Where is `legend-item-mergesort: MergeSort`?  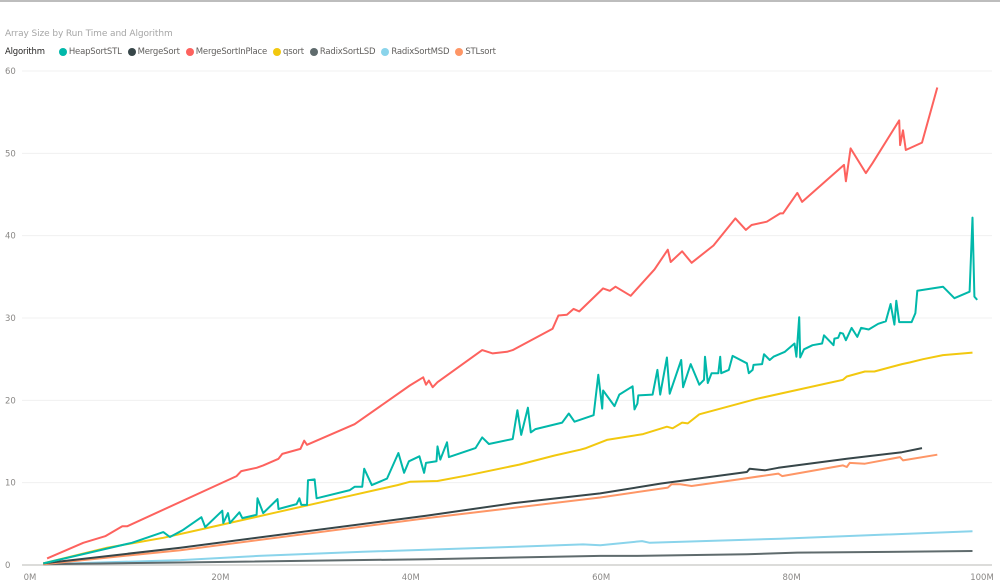 legend-item-mergesort: MergeSort is located at coordinates (153, 52).